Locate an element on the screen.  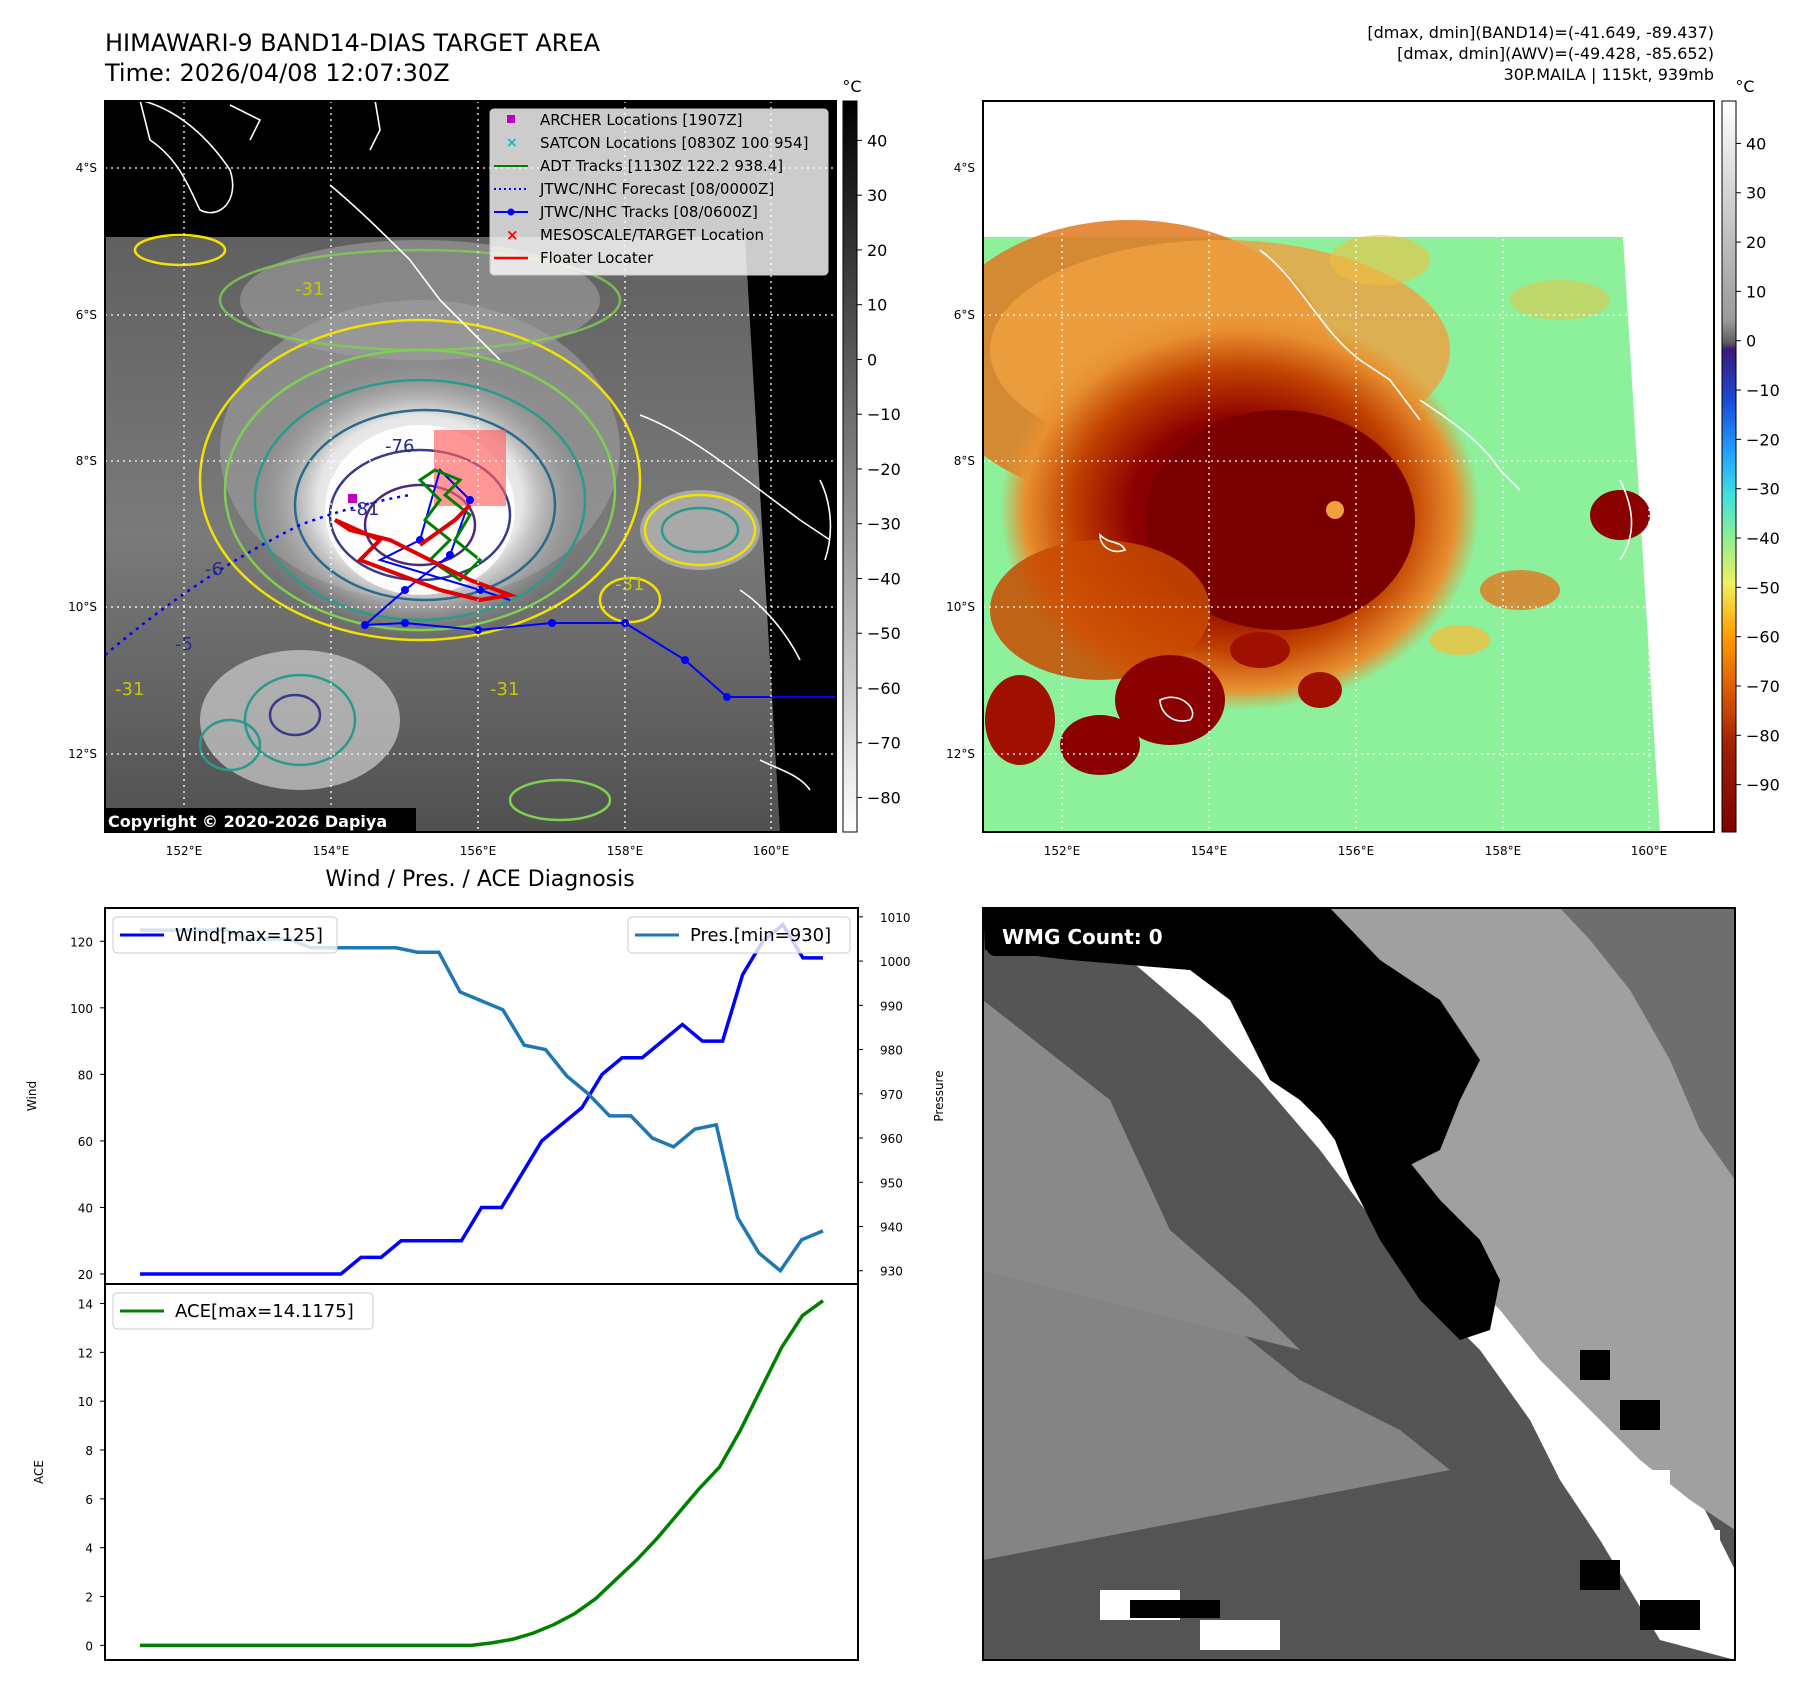
awv-colorbar is located at coordinates (1729, 466).